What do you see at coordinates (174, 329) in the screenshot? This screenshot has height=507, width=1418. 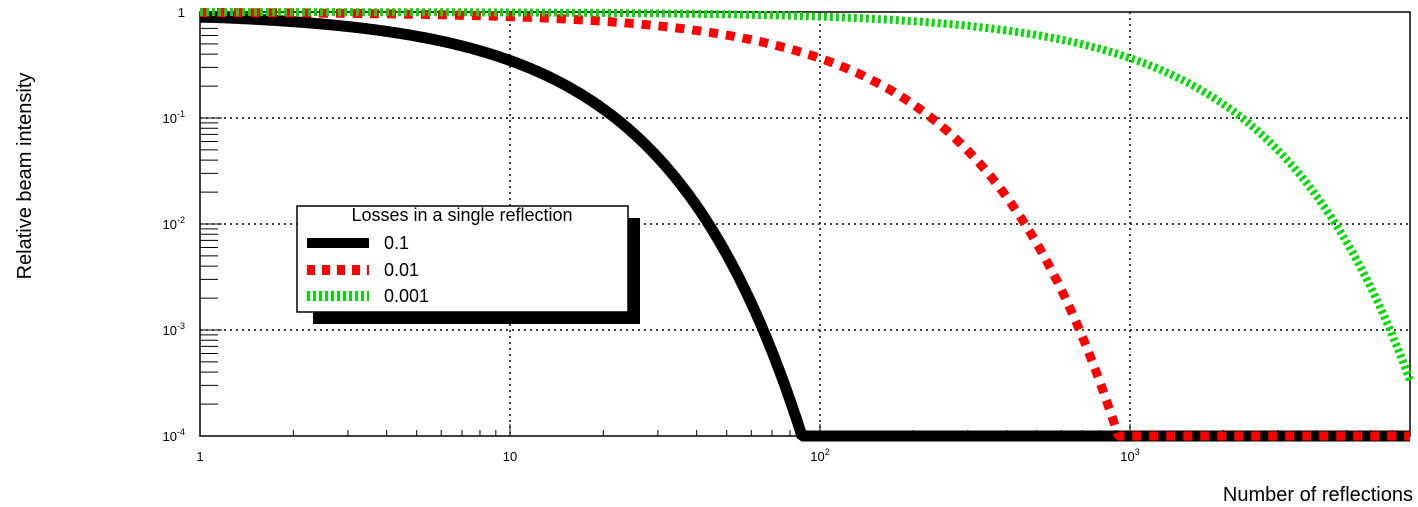 I see `y-tick-label: 10⁻³` at bounding box center [174, 329].